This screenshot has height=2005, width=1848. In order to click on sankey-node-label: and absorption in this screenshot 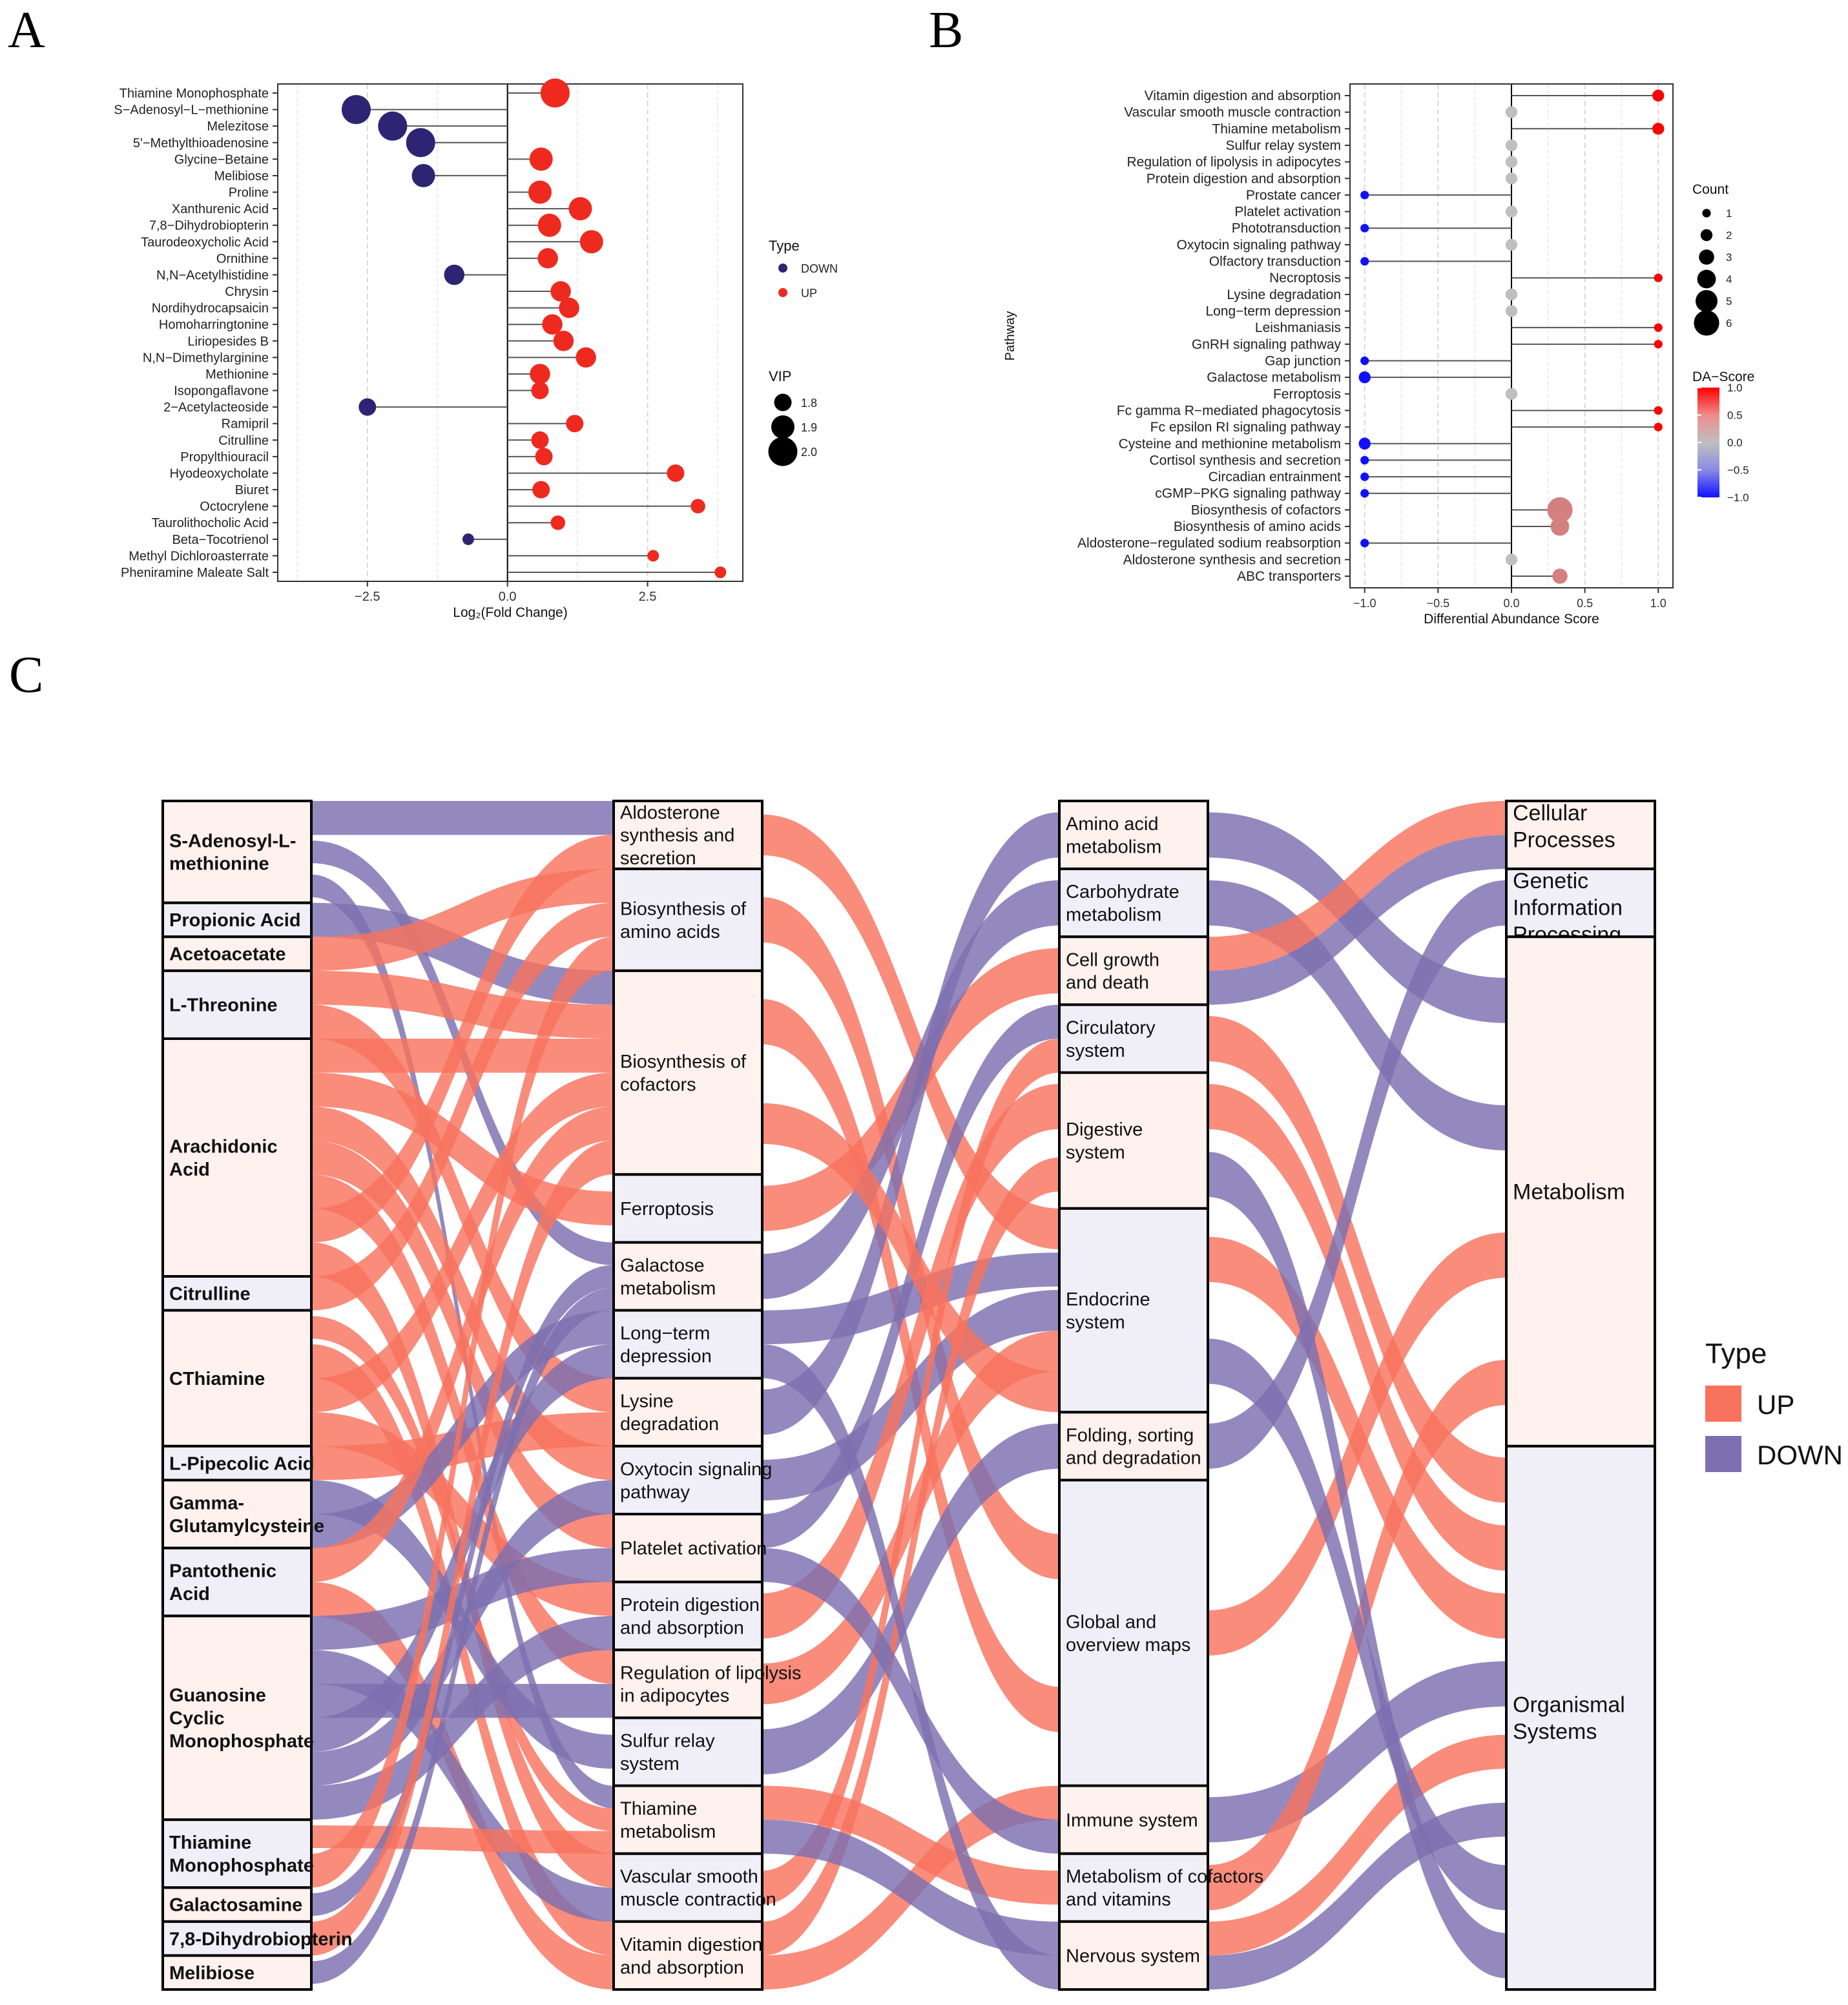, I will do `click(682, 1628)`.